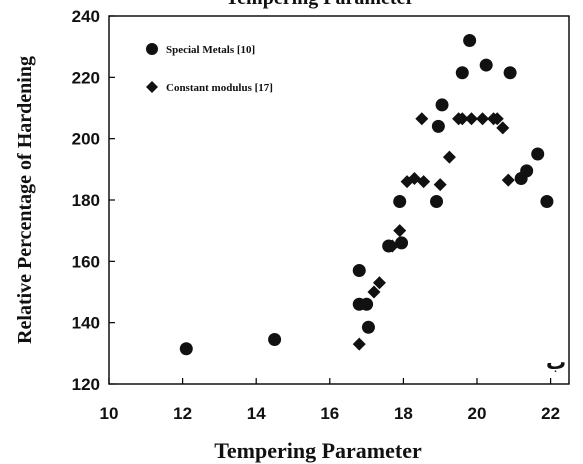  Describe the element at coordinates (330, 400) in the screenshot. I see `x-axis-ticks: 10 12 14 16 18 20 22` at that location.